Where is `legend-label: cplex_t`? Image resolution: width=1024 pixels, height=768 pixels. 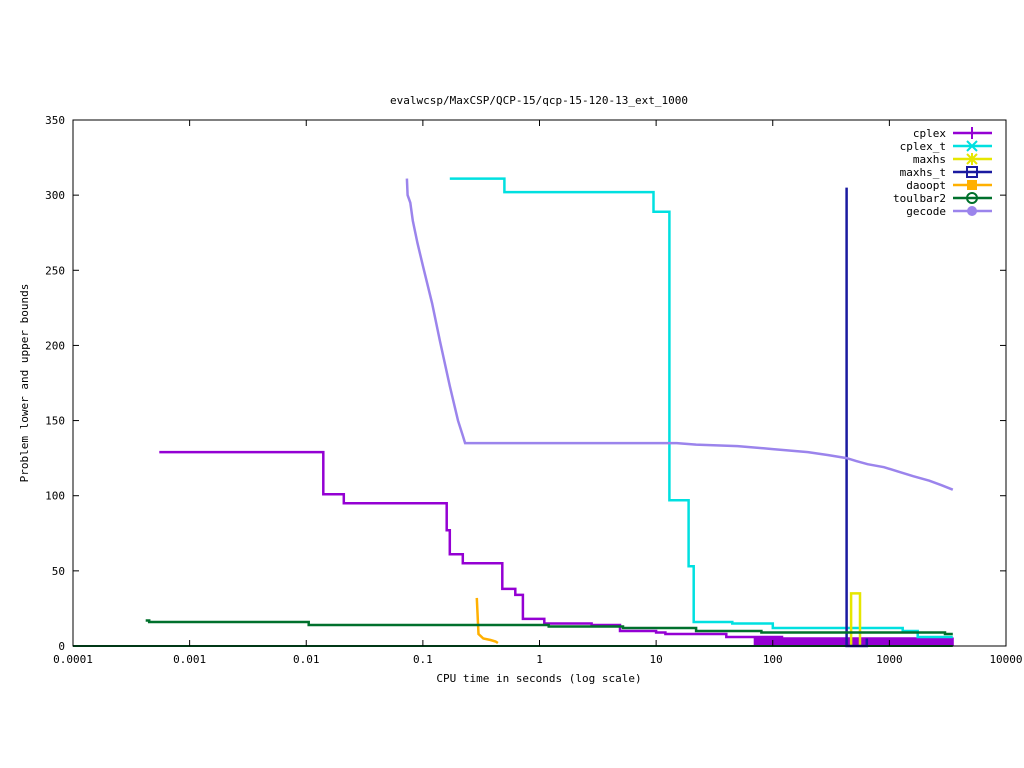
legend-label: cplex_t is located at coordinates (923, 146).